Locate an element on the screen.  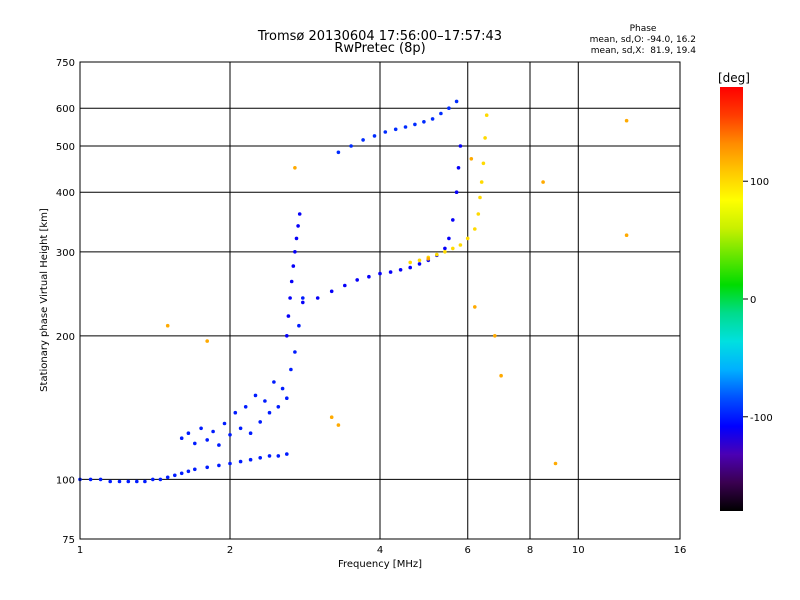
phase-stats-o: mean, sd,O: -94.0, 16.2 is located at coordinates (643, 40).